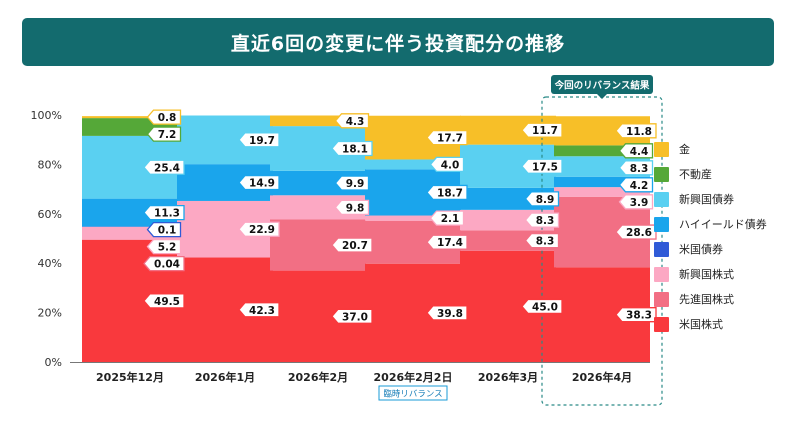 This screenshot has width=800, height=423. Describe the element at coordinates (602, 84) in the screenshot. I see `callout-box` at that location.